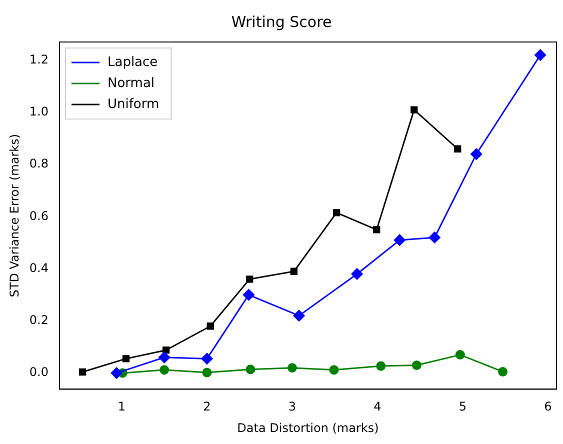 This screenshot has width=563, height=444. I want to click on x-tick-label: 6, so click(548, 407).